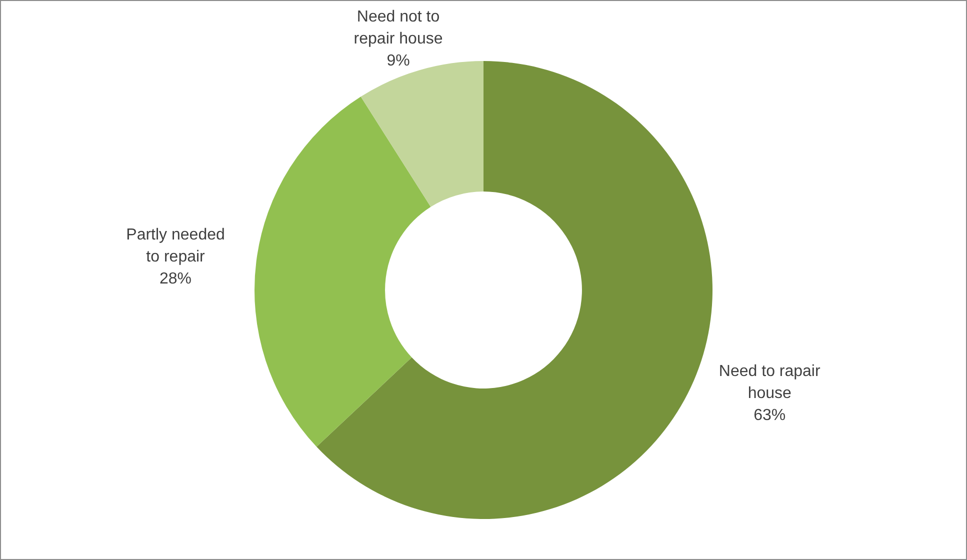  I want to click on slice-label: Partly needed to repair, so click(175, 246).